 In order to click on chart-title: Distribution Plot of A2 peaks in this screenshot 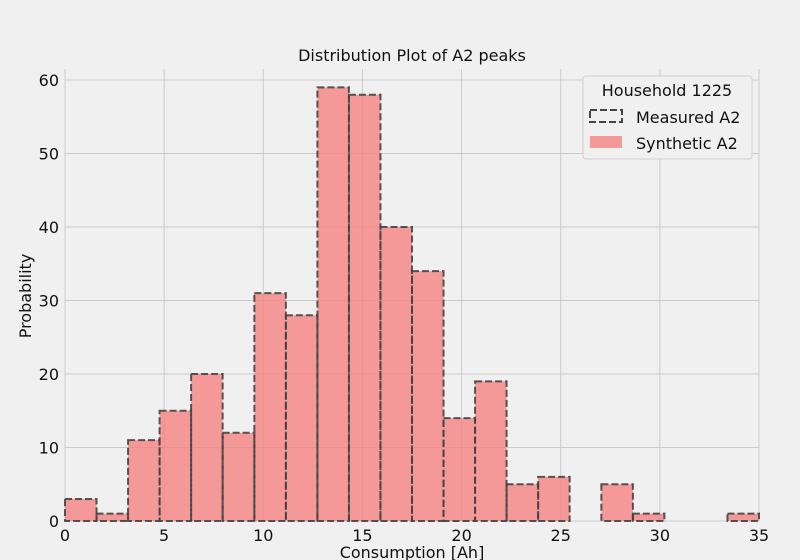, I will do `click(412, 55)`.